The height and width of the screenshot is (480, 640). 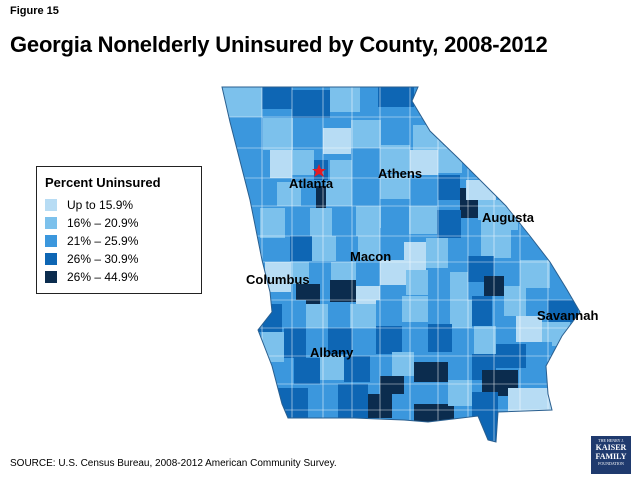 What do you see at coordinates (103, 277) in the screenshot?
I see `legend-label: 26% – 44.9%` at bounding box center [103, 277].